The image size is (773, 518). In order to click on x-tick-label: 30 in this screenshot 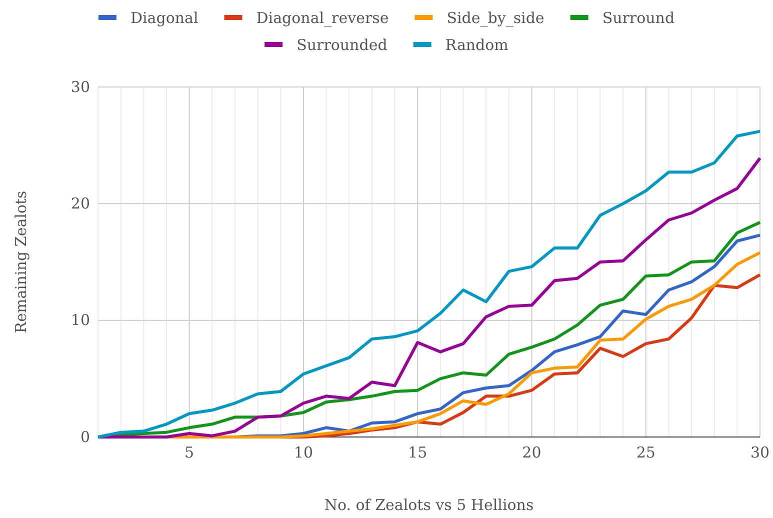, I will do `click(760, 453)`.